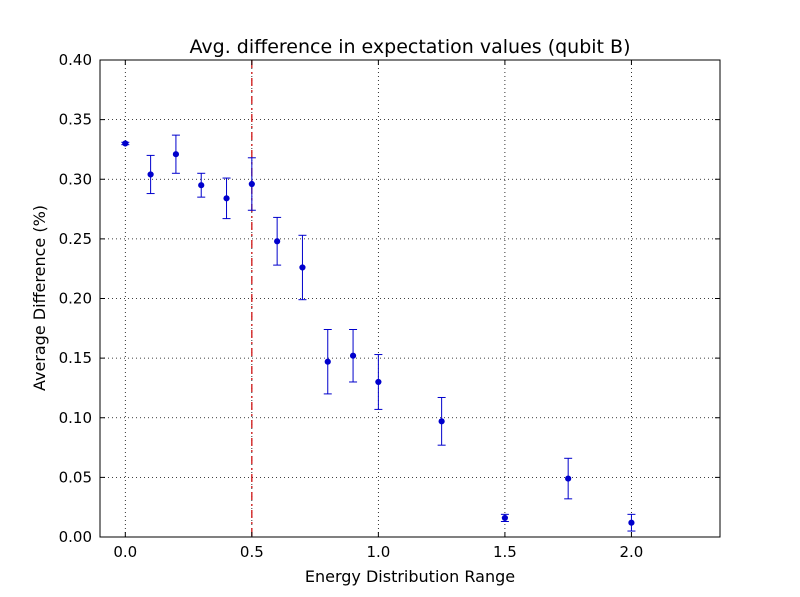 The width and height of the screenshot is (800, 597). What do you see at coordinates (75, 537) in the screenshot?
I see `y-tick-label: 0.00` at bounding box center [75, 537].